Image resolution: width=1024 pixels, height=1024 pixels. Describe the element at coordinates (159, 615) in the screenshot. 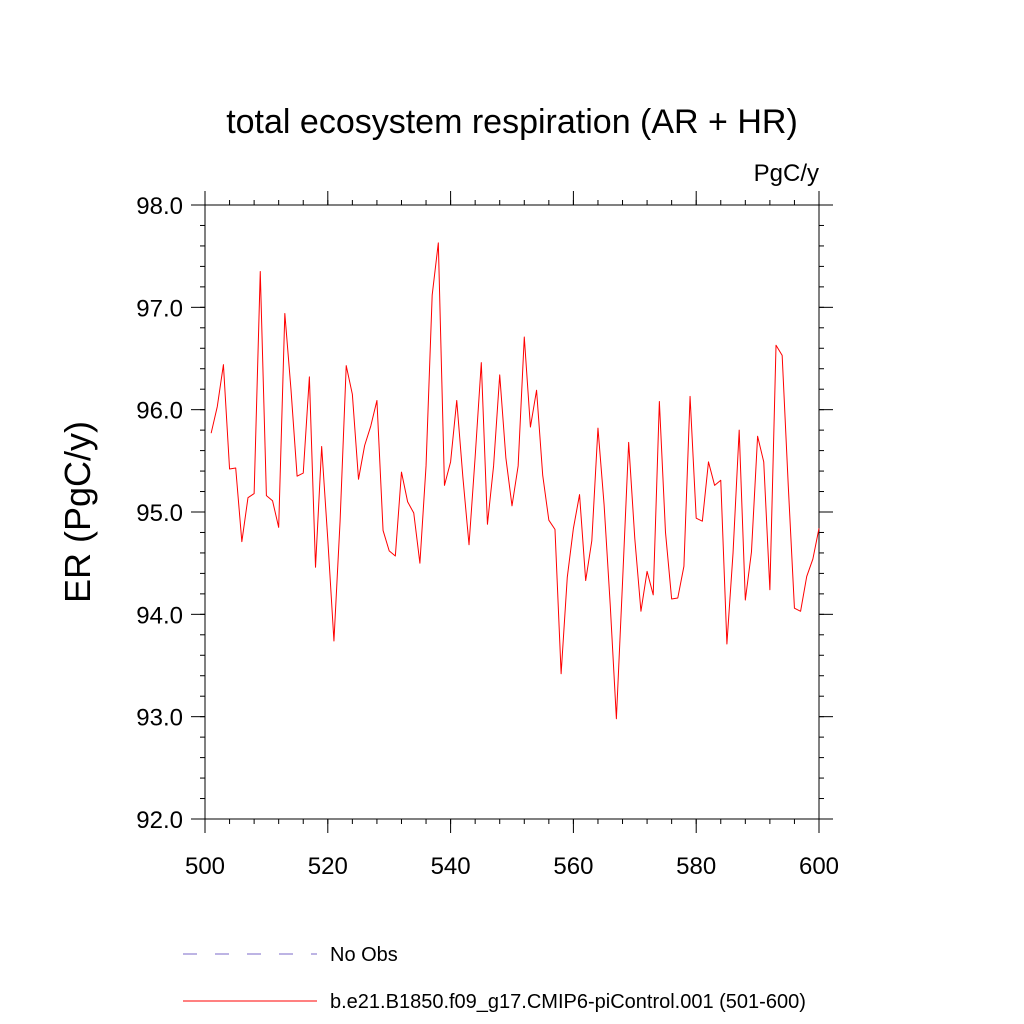

I see `y-tick-label: 94.0` at that location.